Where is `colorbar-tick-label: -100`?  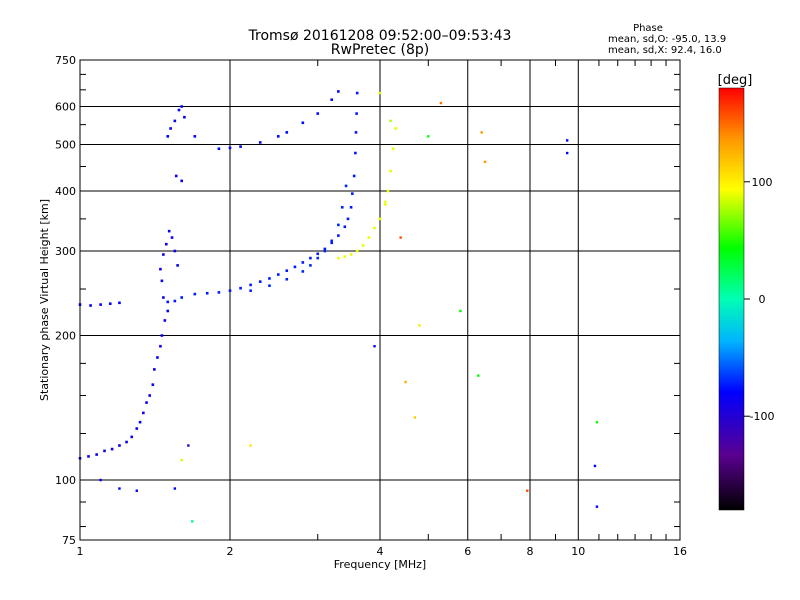 colorbar-tick-label: -100 is located at coordinates (762, 416).